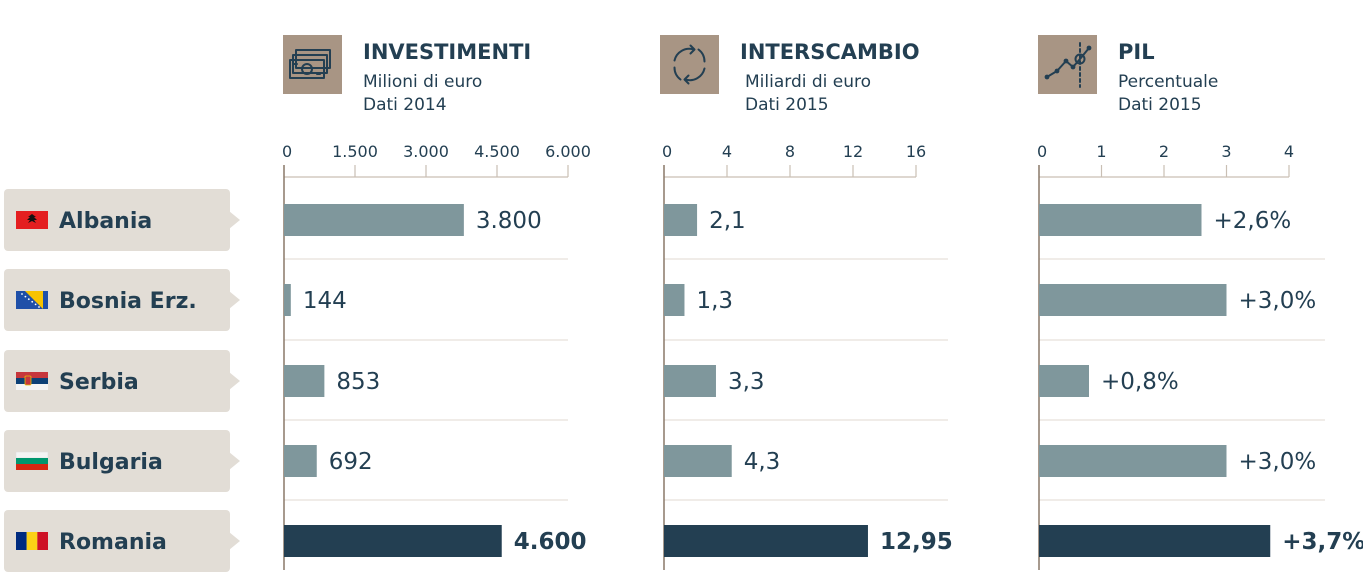  Describe the element at coordinates (422, 82) in the screenshot. I see `panel-unit: Milioni di euro` at that location.